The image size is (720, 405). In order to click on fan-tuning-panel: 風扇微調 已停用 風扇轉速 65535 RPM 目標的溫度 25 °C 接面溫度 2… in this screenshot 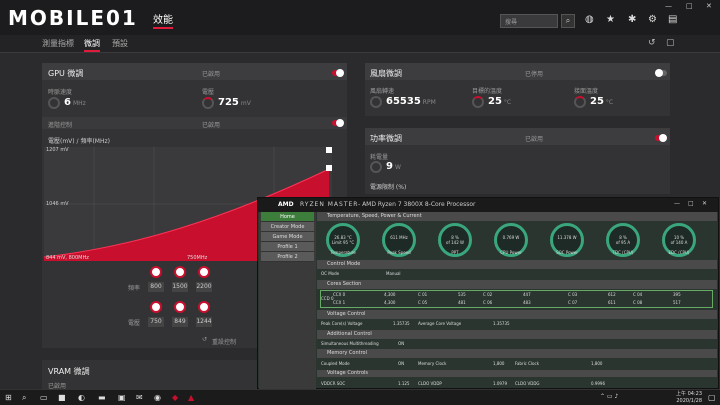, I will do `click(517, 89)`.